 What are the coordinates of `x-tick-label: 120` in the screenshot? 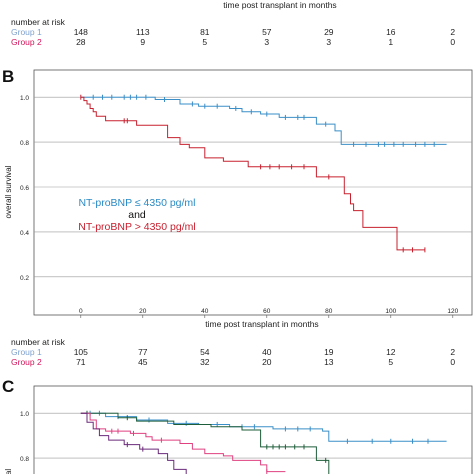 It's located at (452, 311).